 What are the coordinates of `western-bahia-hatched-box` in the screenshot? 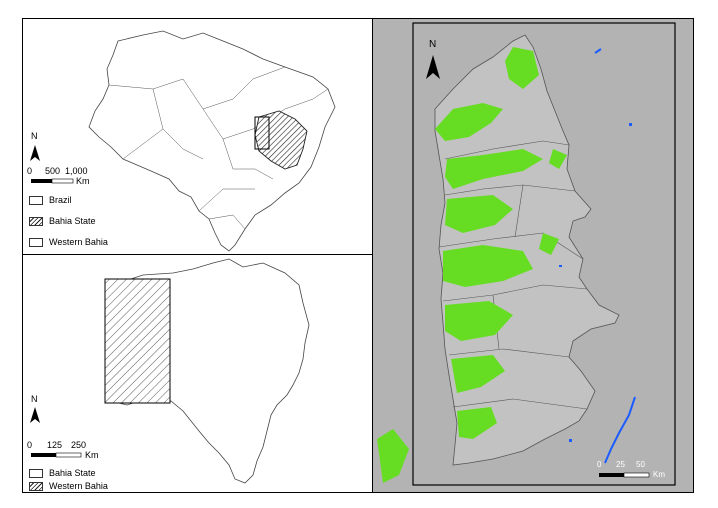 It's located at (137, 341).